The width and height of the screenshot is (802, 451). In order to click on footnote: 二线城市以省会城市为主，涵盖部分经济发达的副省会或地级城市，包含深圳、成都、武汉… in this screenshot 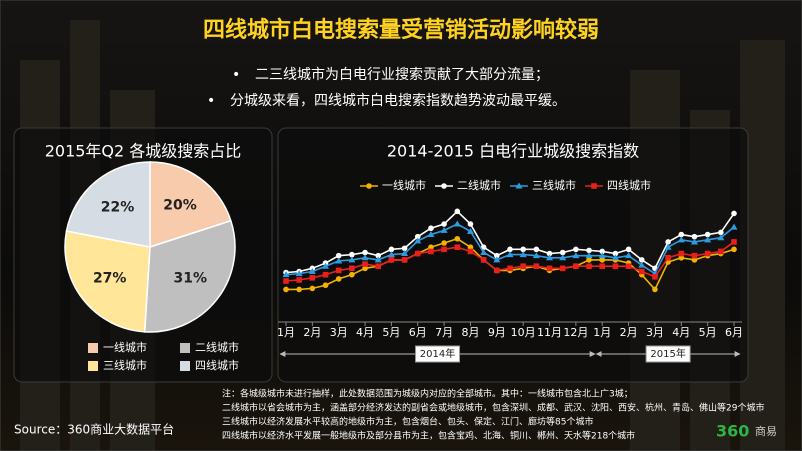, I will do `click(493, 408)`.